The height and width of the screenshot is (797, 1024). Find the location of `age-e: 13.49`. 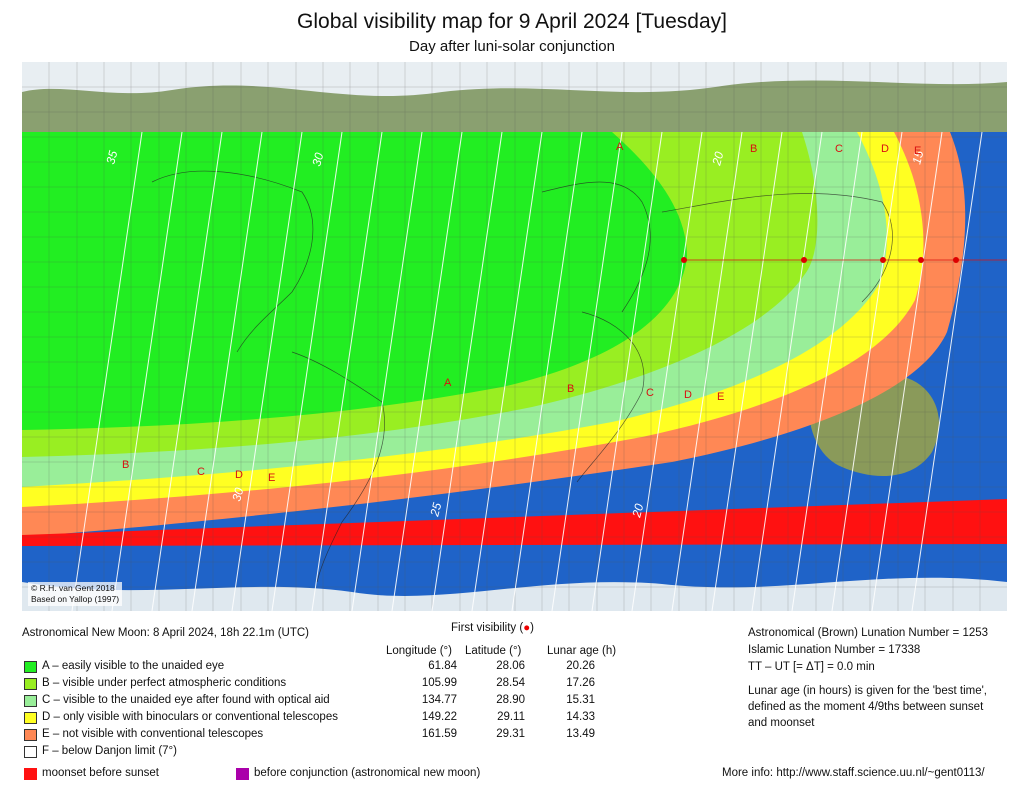

age-e: 13.49 is located at coordinates (580, 734).